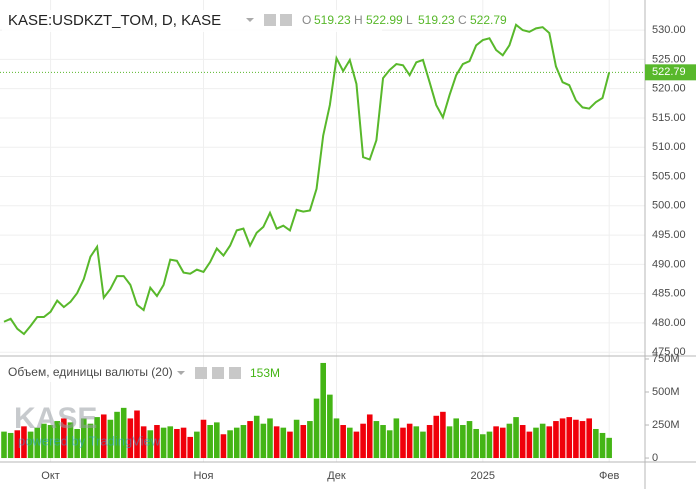 This screenshot has width=696, height=489. What do you see at coordinates (265, 373) in the screenshot?
I see `volume-current: 153M` at bounding box center [265, 373].